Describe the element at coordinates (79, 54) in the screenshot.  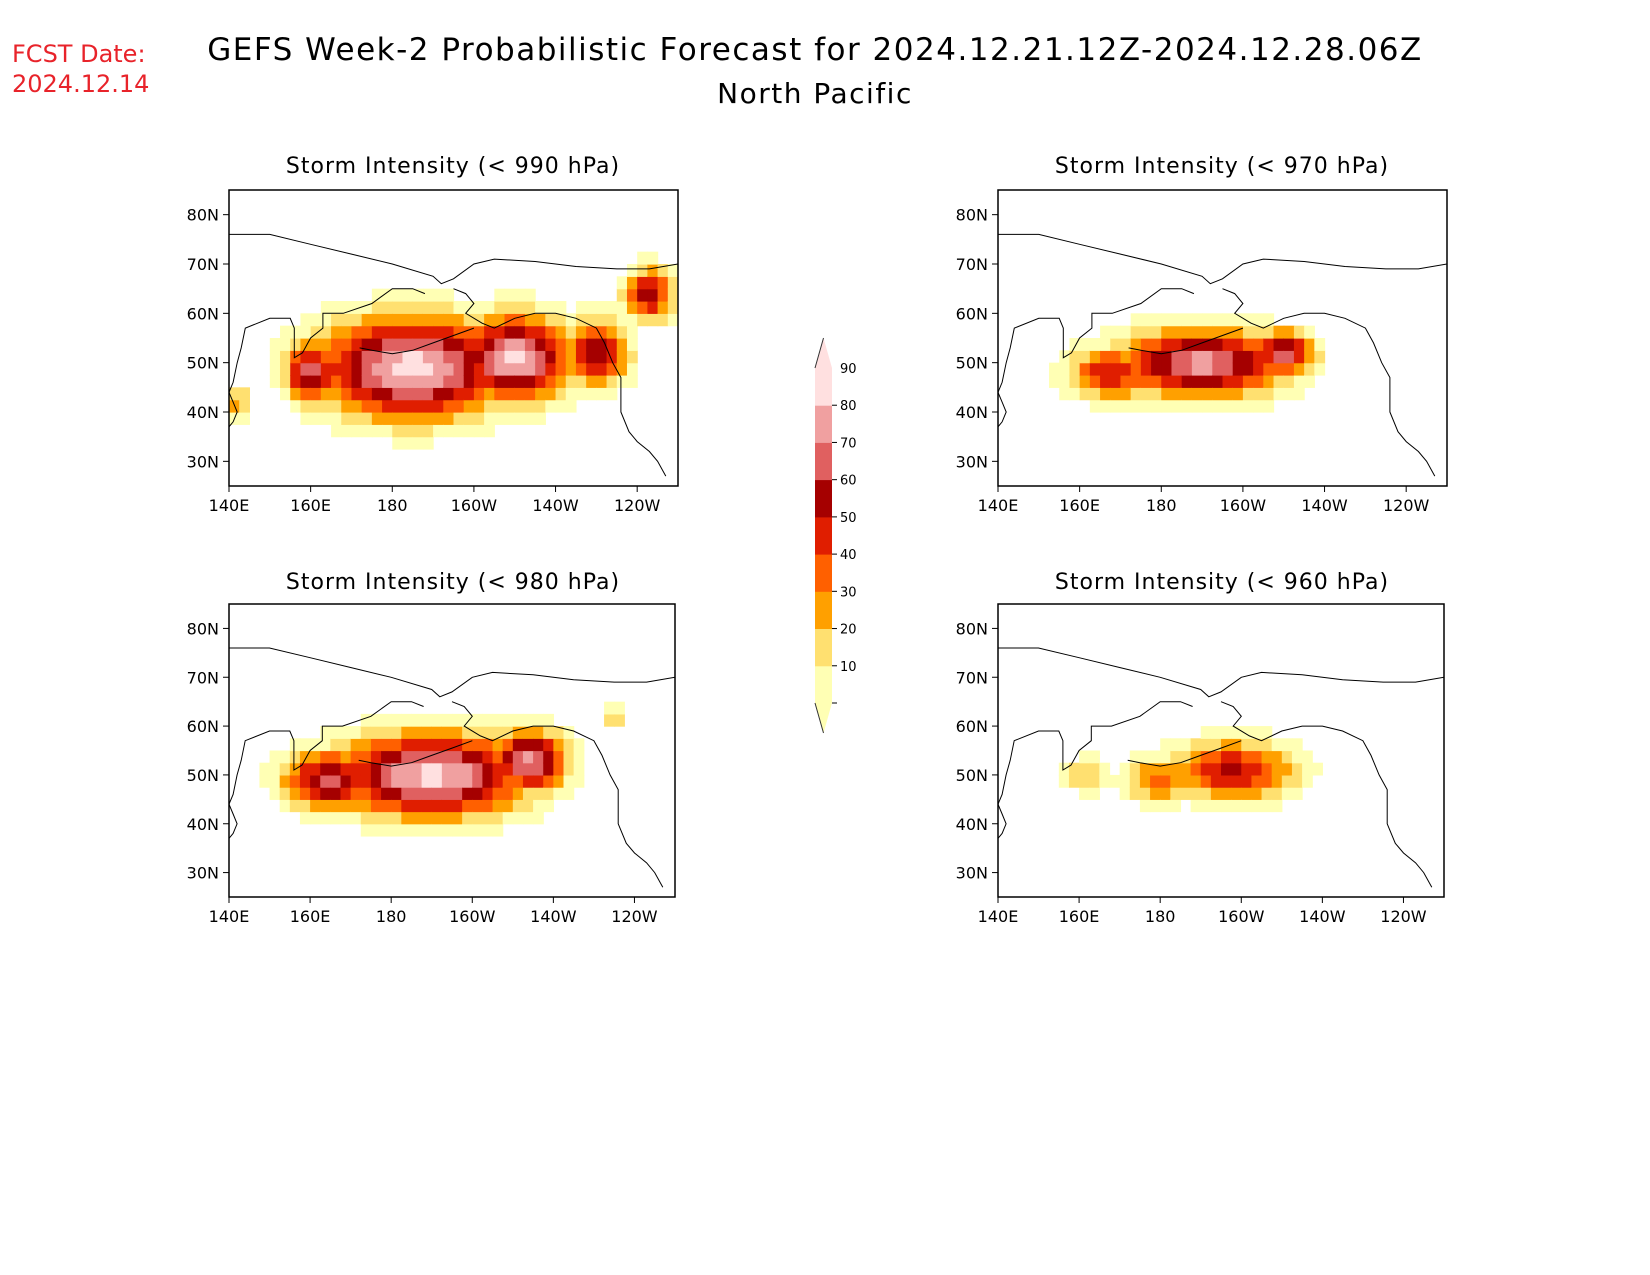
I see `fcst-date-label: FCST Date:` at that location.